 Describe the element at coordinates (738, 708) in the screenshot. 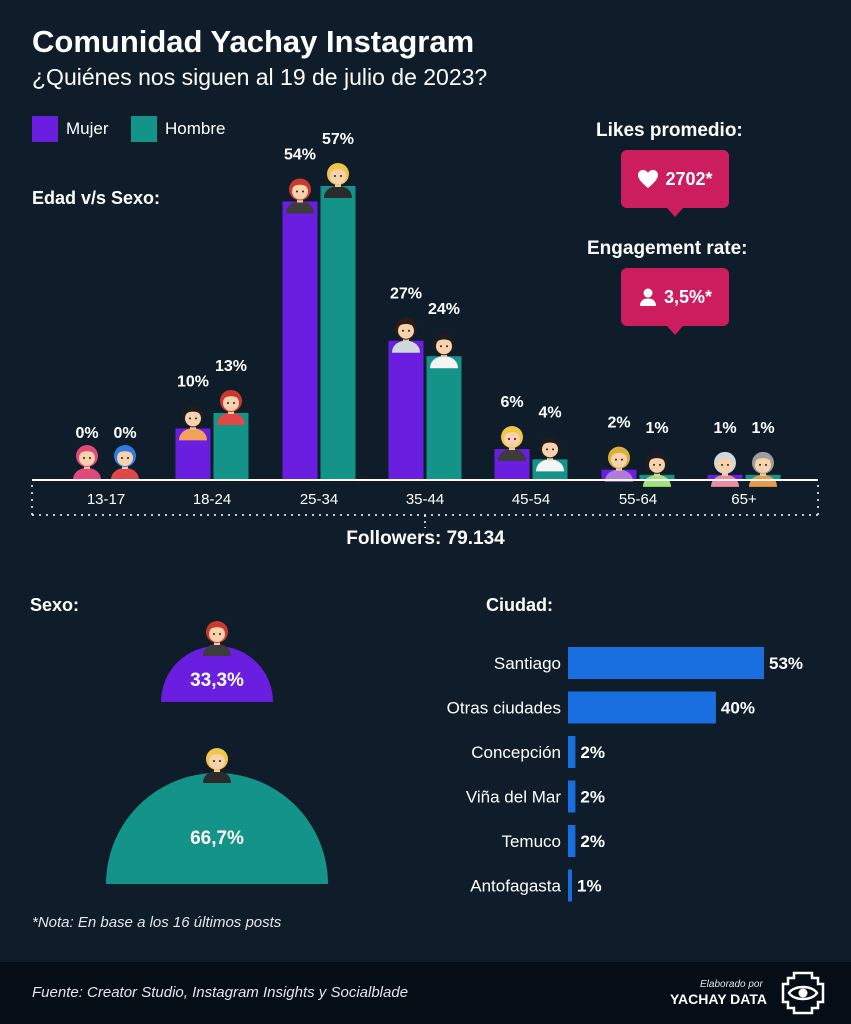

I see `city-value-1: 40%` at that location.